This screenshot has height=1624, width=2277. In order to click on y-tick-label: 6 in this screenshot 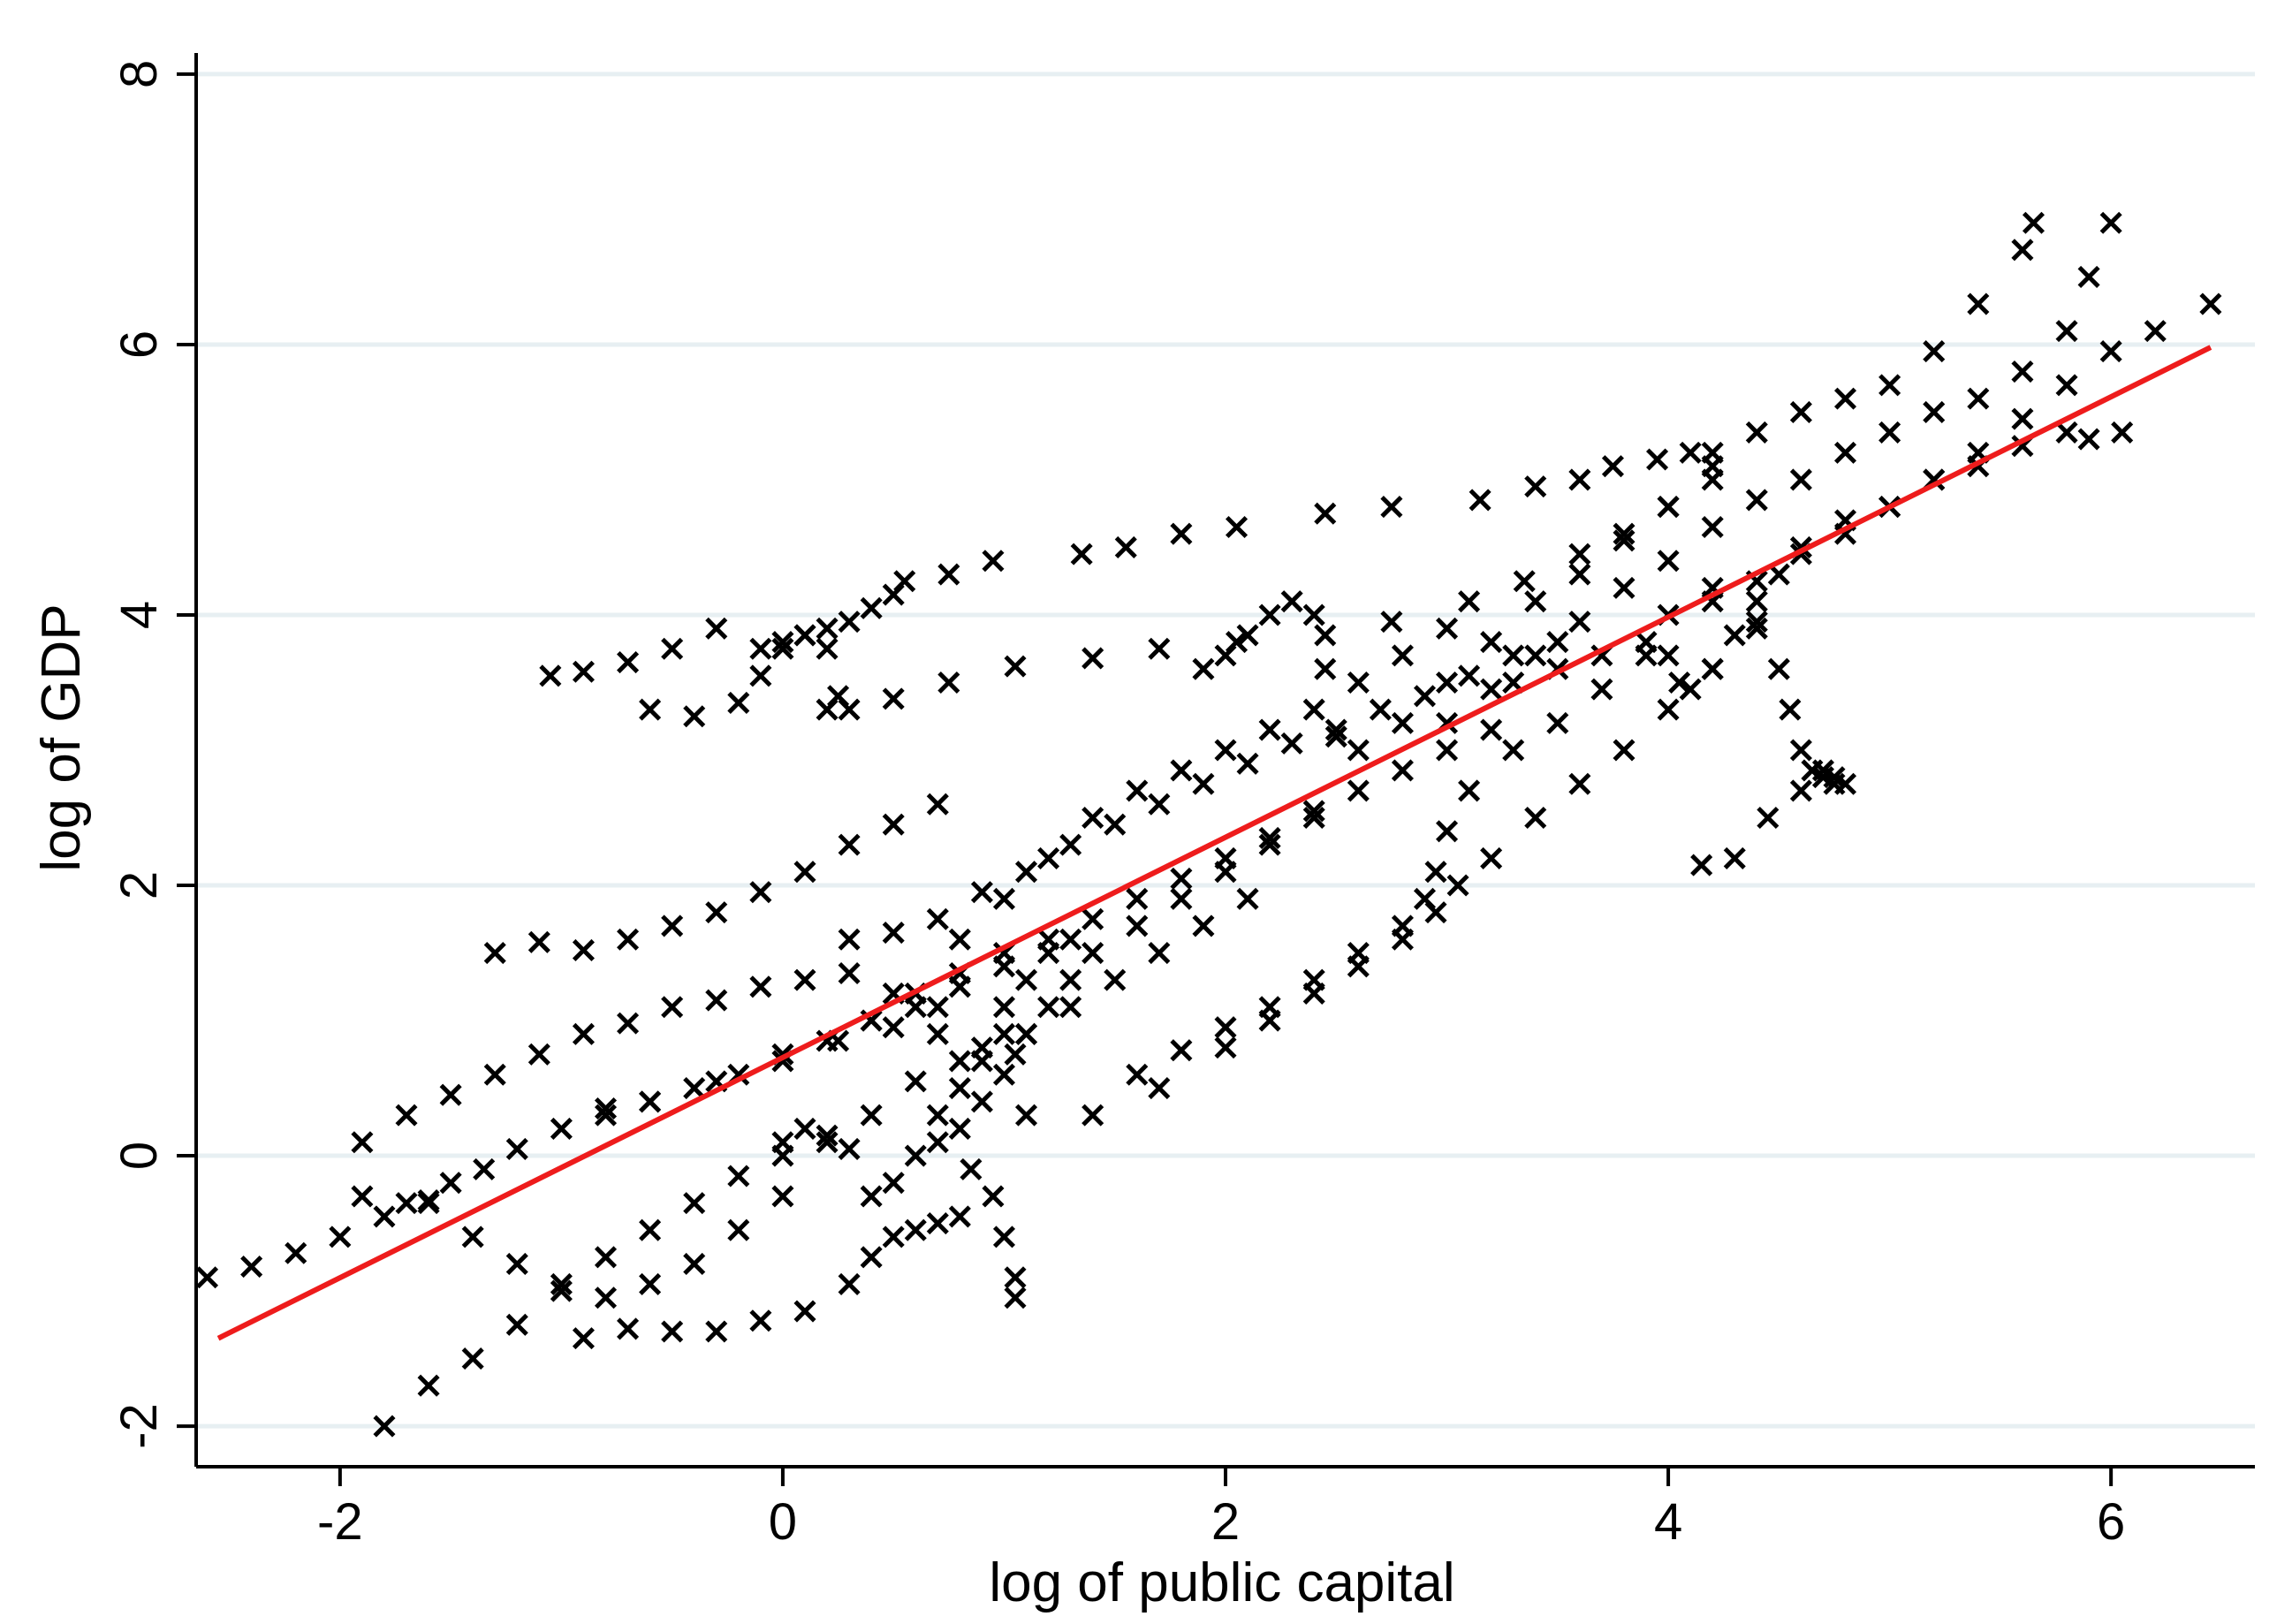, I will do `click(139, 344)`.